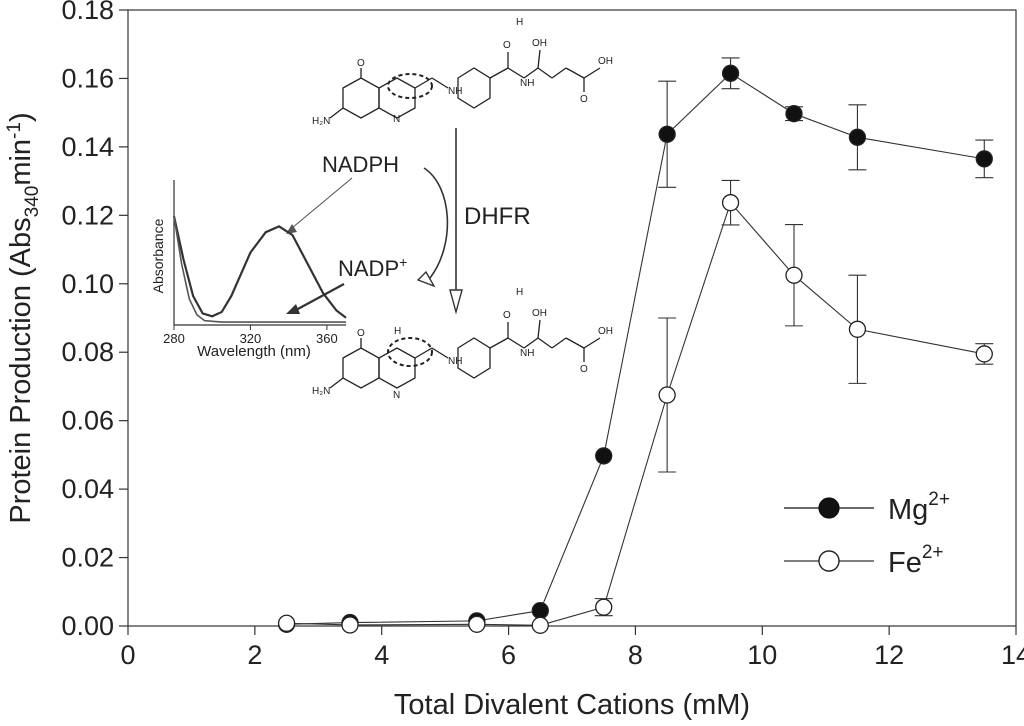  Describe the element at coordinates (87, 558) in the screenshot. I see `y-tick-label: 0.02` at that location.